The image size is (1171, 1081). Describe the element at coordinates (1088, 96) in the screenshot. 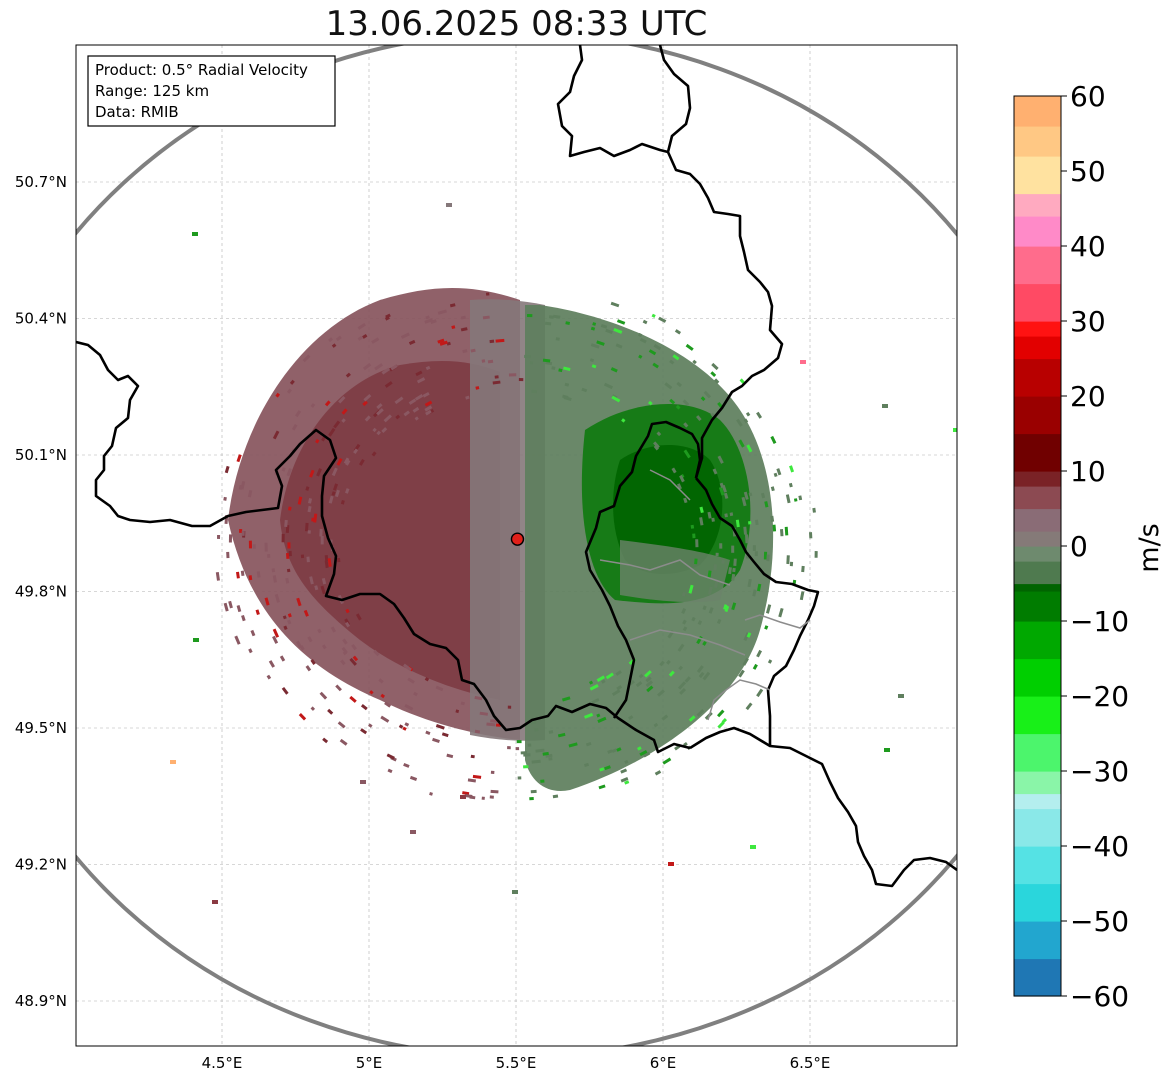

I see `colorbar-tick-label: 60` at that location.